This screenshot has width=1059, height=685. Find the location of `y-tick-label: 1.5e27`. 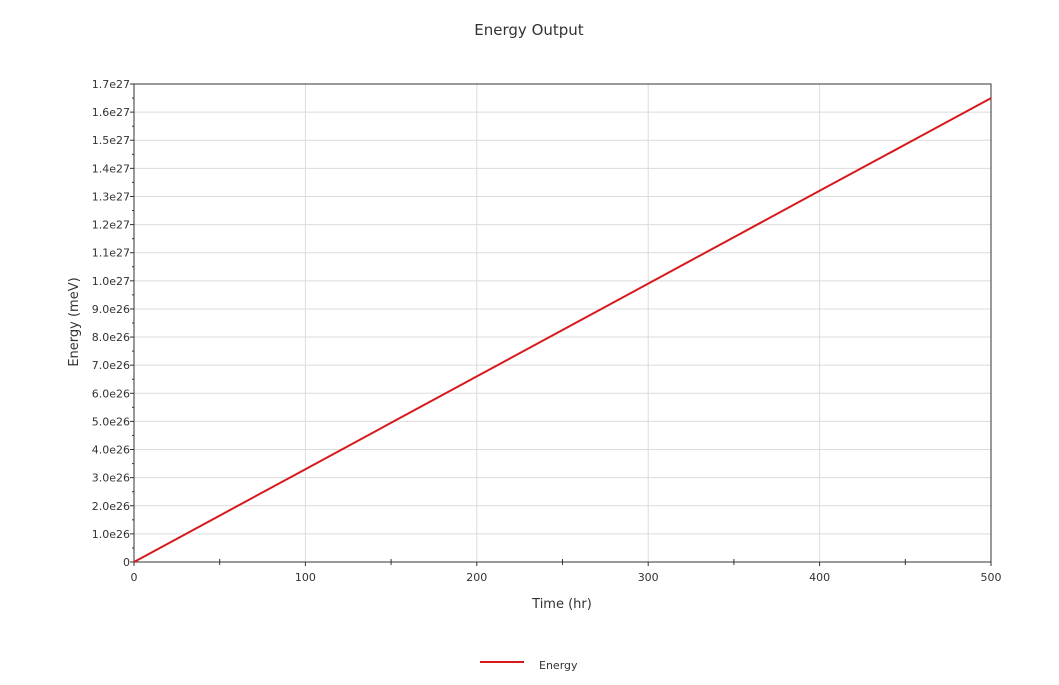

y-tick-label: 1.5e27 is located at coordinates (111, 140).